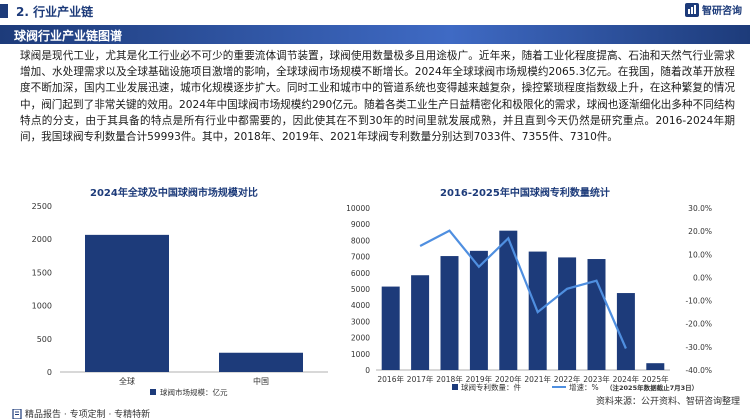 The height and width of the screenshot is (420, 750). I want to click on legend-label: 球阀市场规模：亿元, so click(194, 392).